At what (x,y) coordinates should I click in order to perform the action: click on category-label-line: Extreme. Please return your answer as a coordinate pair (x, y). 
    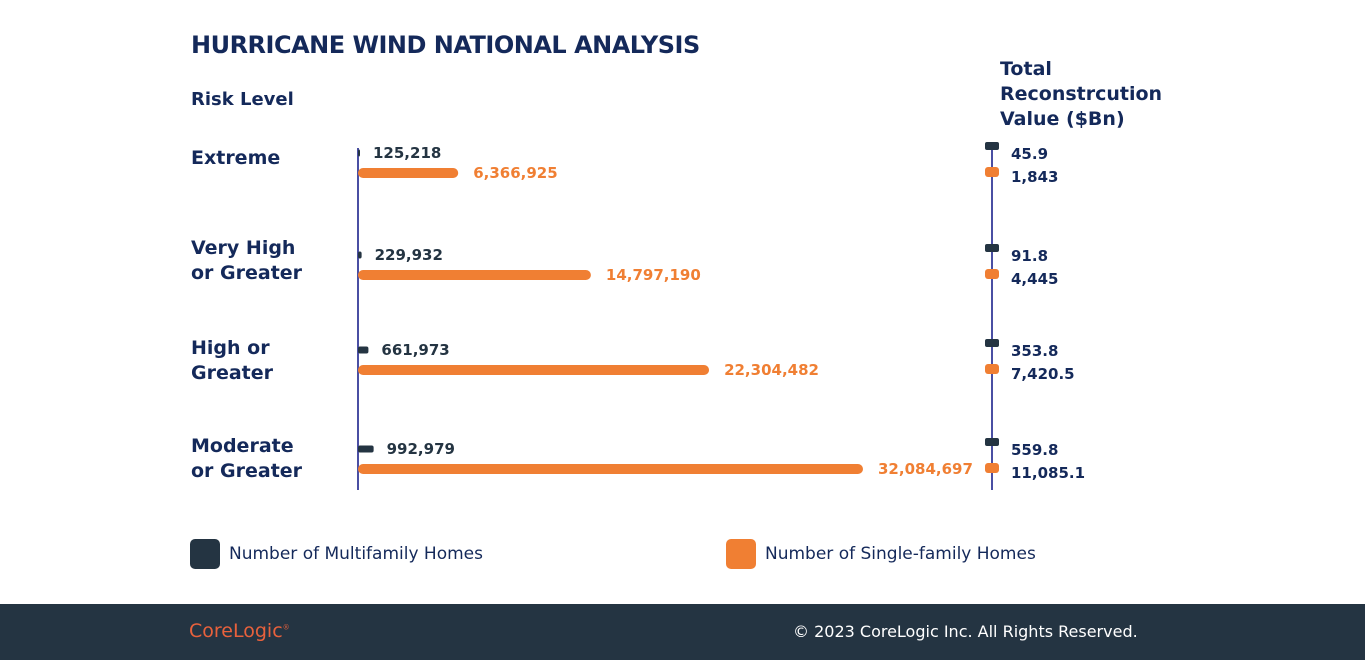
    Looking at the image, I should click on (236, 158).